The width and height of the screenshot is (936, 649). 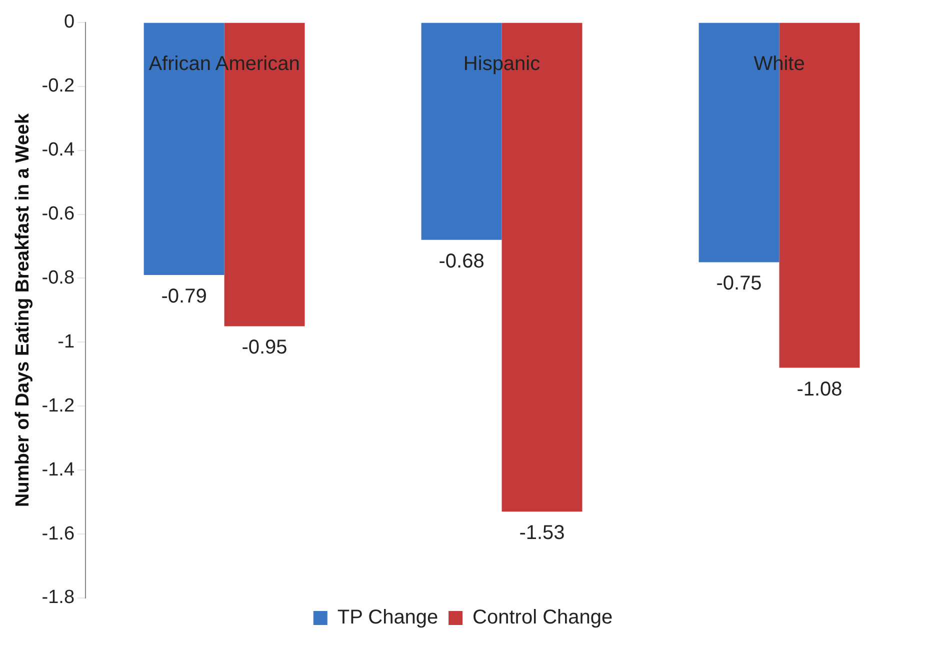 I want to click on legend-label: TP Change, so click(x=387, y=617).